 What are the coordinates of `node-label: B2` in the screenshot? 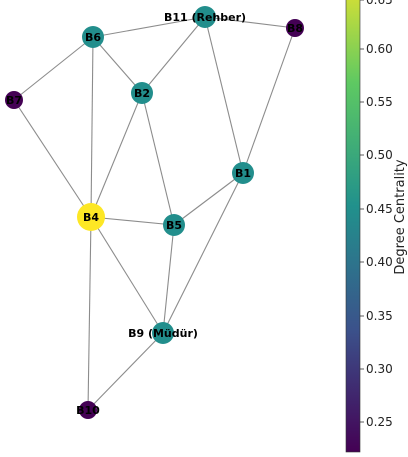 It's located at (142, 93).